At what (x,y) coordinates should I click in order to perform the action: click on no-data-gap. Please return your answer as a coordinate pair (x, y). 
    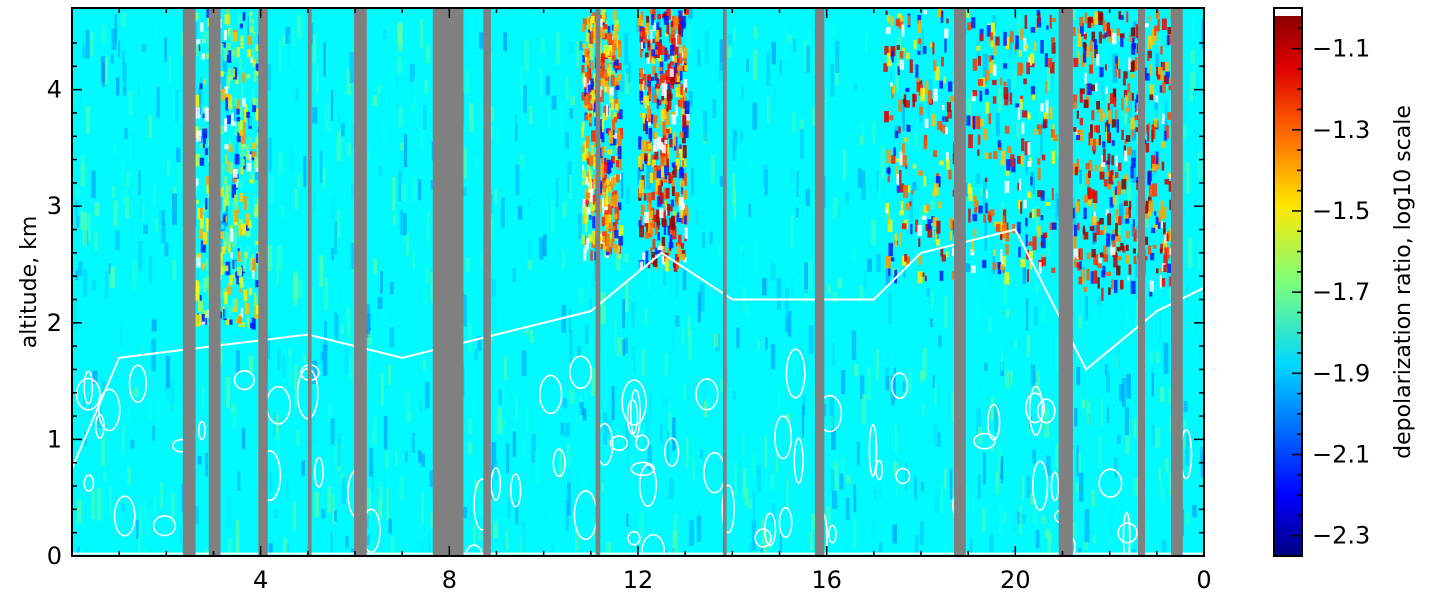
    Looking at the image, I should click on (598, 282).